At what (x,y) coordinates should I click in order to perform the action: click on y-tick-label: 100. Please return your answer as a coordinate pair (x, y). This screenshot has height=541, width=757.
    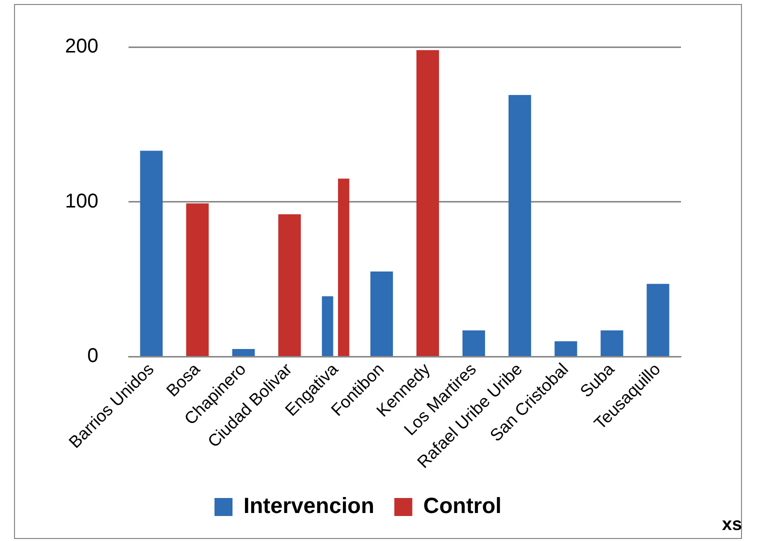
    Looking at the image, I should click on (81, 201).